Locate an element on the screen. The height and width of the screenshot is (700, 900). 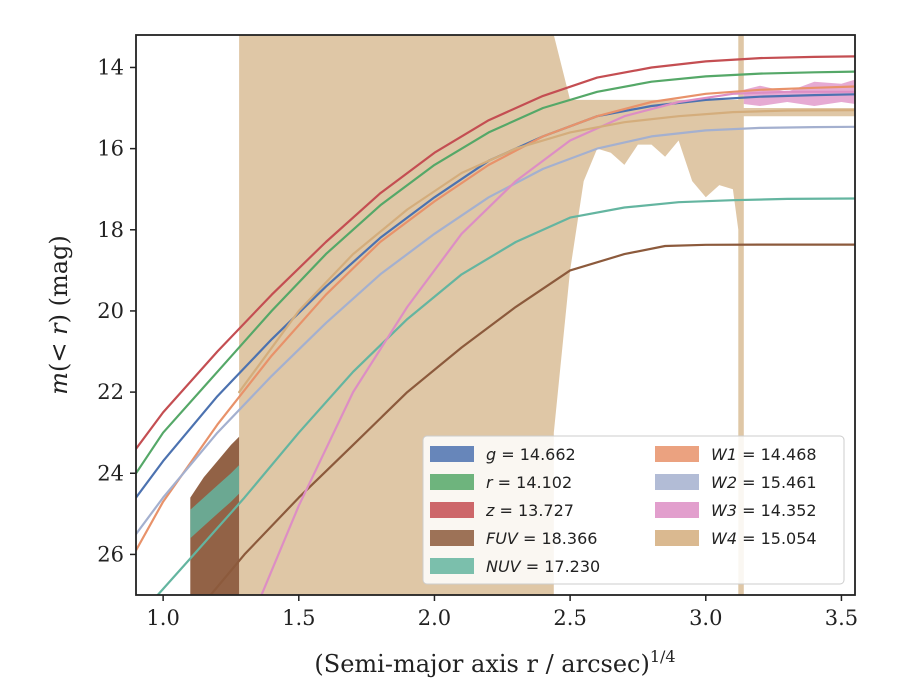
legend-label: W4 = 15.054 is located at coordinates (764, 538).